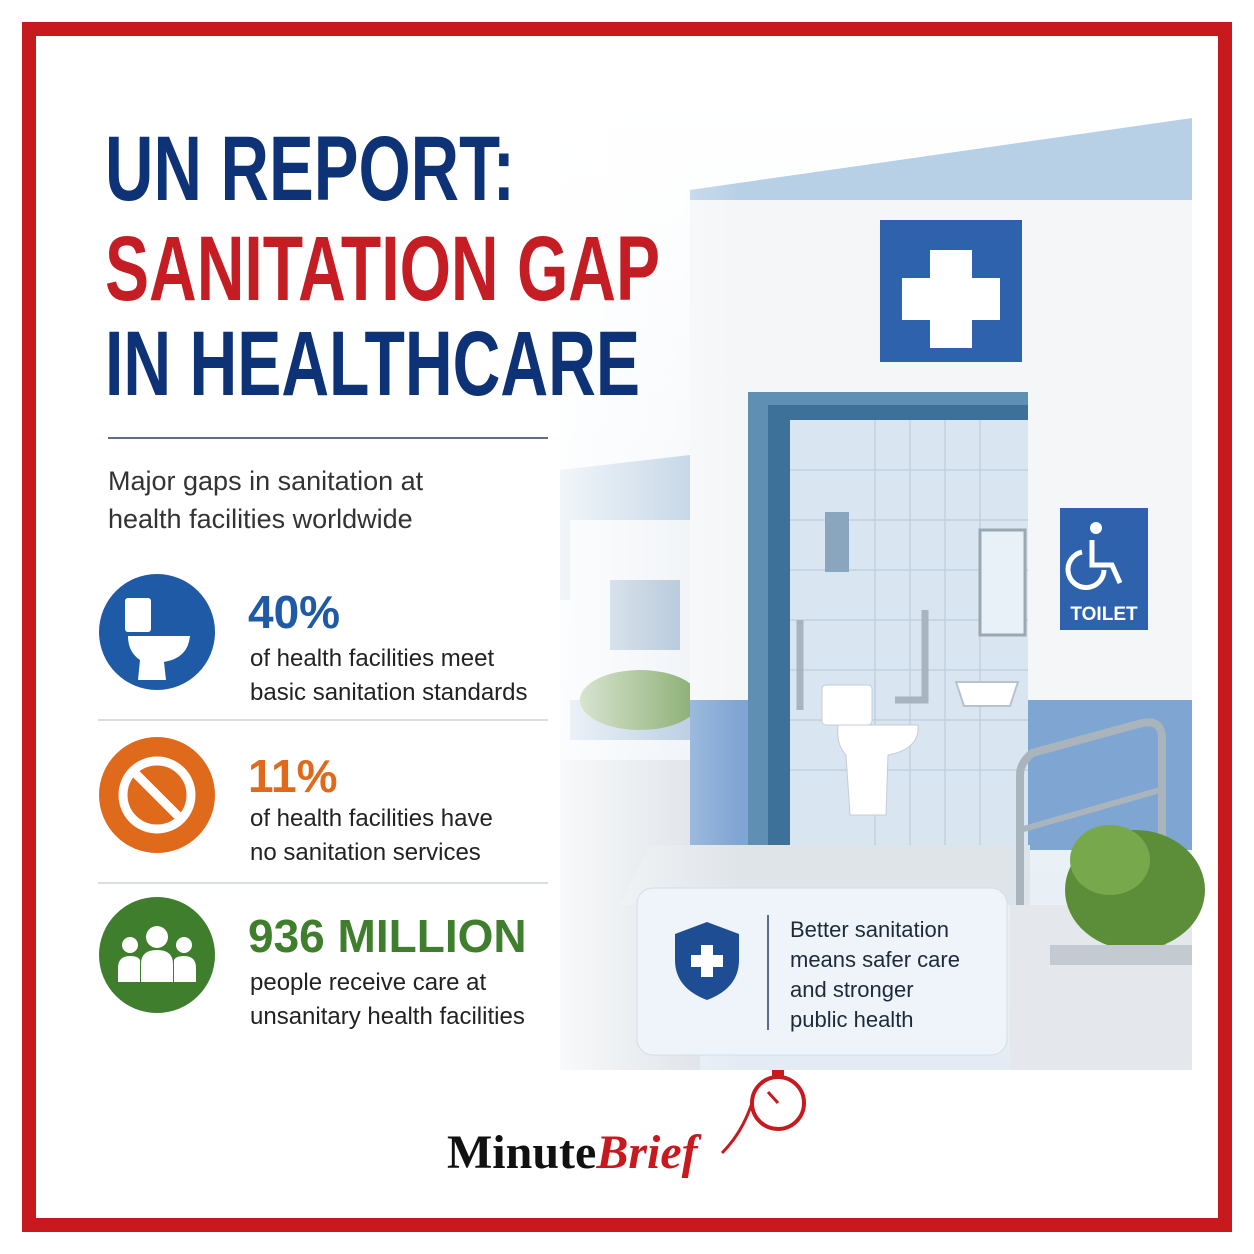 The width and height of the screenshot is (1254, 1254). I want to click on callout-text: public health, so click(852, 1019).